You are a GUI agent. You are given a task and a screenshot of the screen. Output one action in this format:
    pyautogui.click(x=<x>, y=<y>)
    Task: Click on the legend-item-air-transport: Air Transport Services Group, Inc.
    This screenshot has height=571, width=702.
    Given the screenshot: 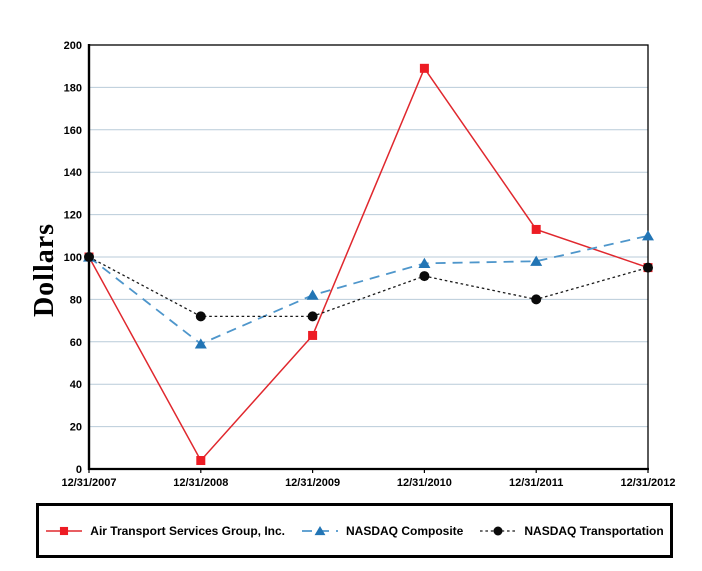 What is the action you would take?
    pyautogui.click(x=165, y=531)
    